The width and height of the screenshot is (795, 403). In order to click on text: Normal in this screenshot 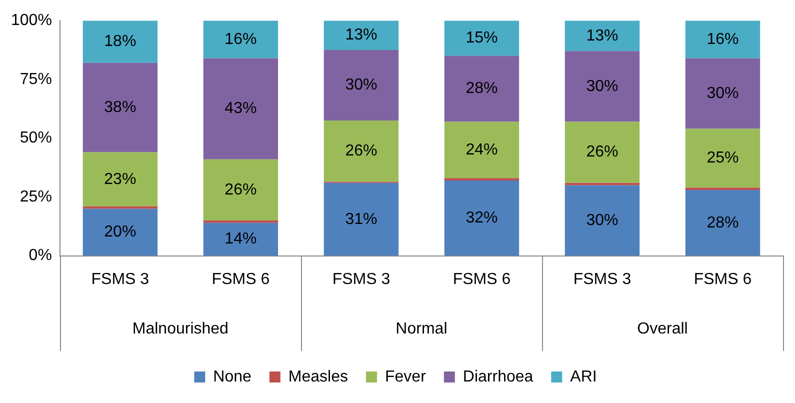, I will do `click(422, 329)`.